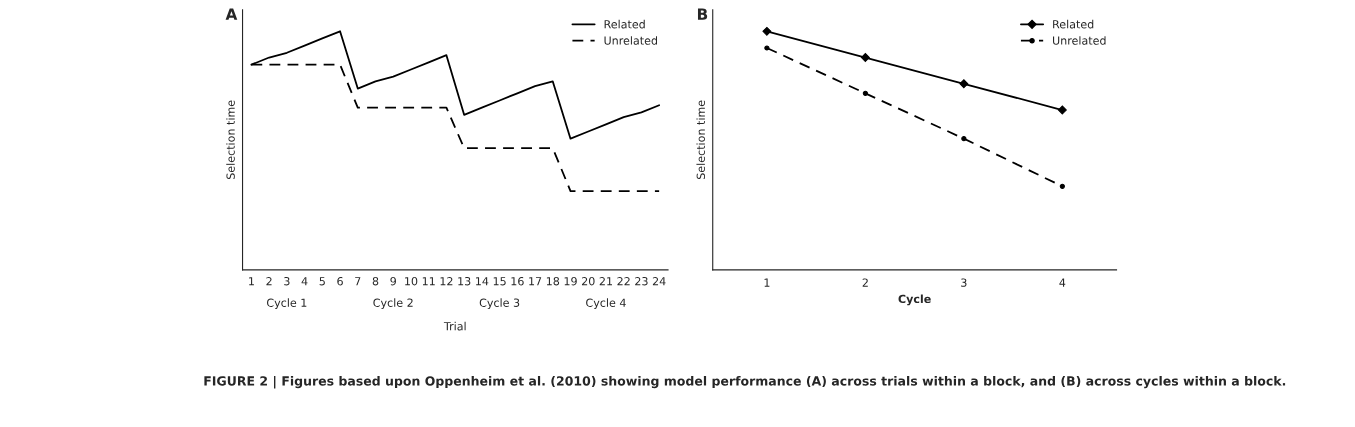 This screenshot has height=427, width=1355. Describe the element at coordinates (464, 281) in the screenshot. I see `x-tick-label: 13` at that location.